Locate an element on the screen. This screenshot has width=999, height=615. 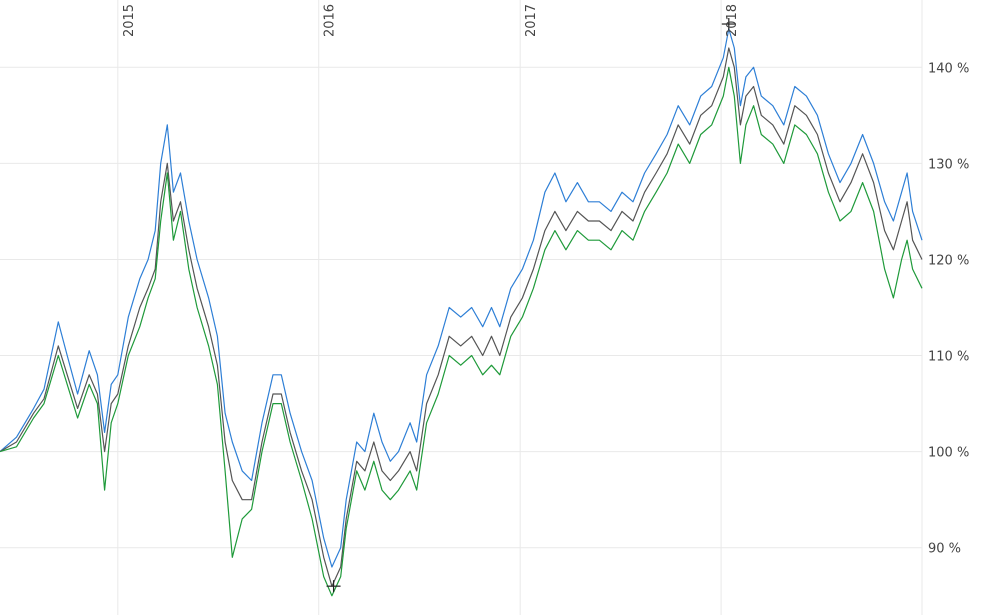
y-tick-label: 100 % is located at coordinates (948, 453).